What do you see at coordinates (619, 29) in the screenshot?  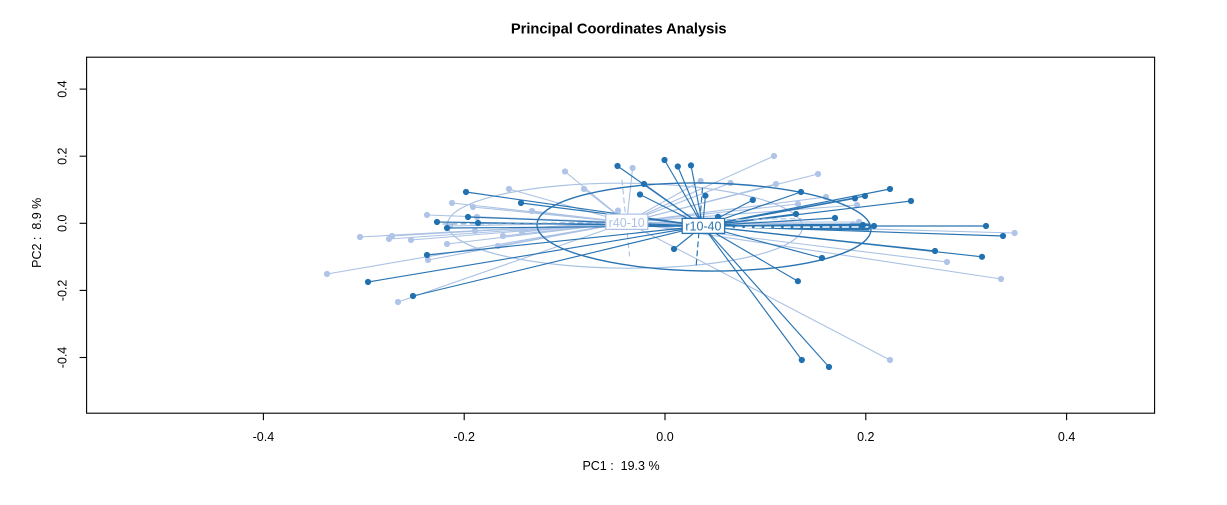 I see `svg-text: Principal Coordinates Analysis` at bounding box center [619, 29].